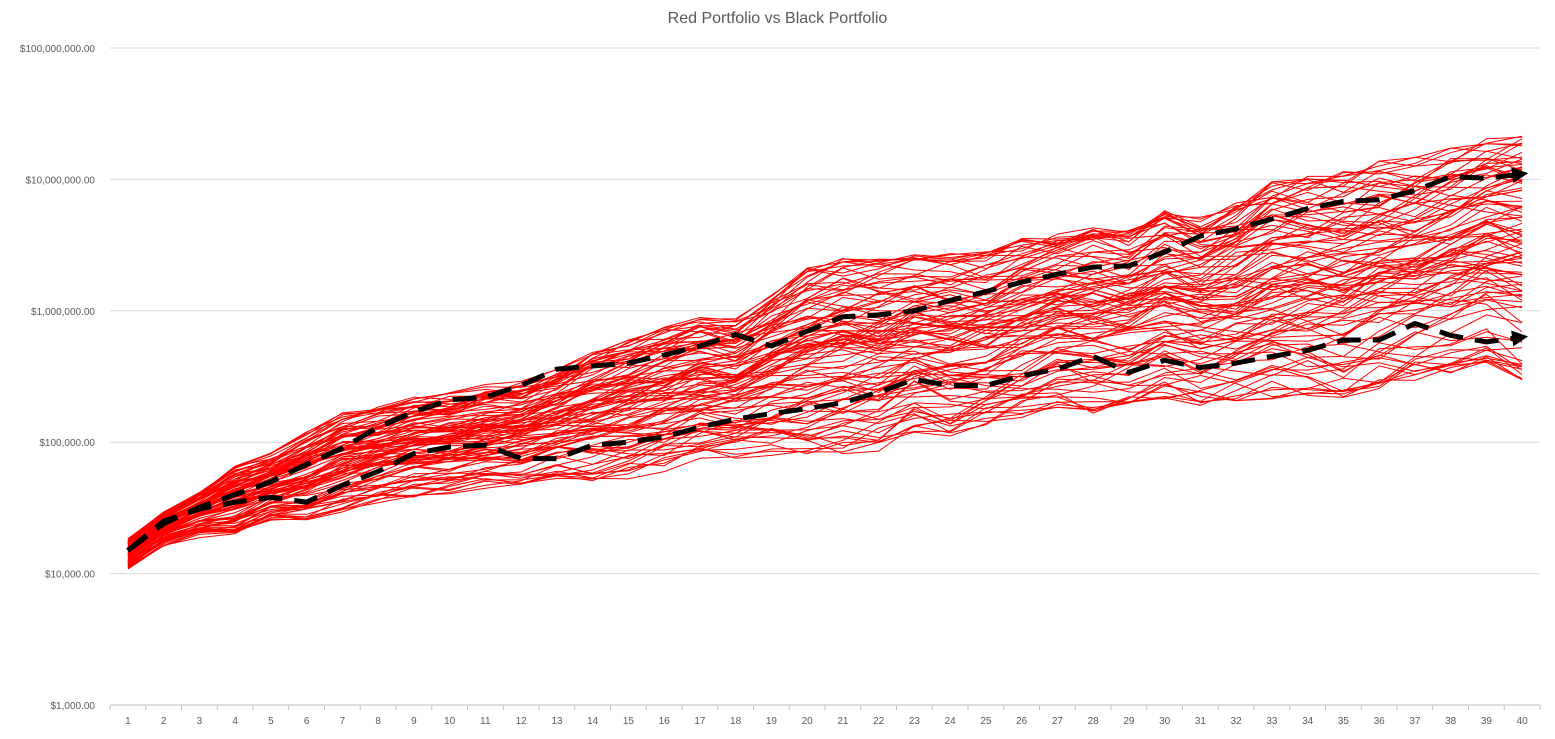  What do you see at coordinates (951, 721) in the screenshot?
I see `x-tick-label: 24` at bounding box center [951, 721].